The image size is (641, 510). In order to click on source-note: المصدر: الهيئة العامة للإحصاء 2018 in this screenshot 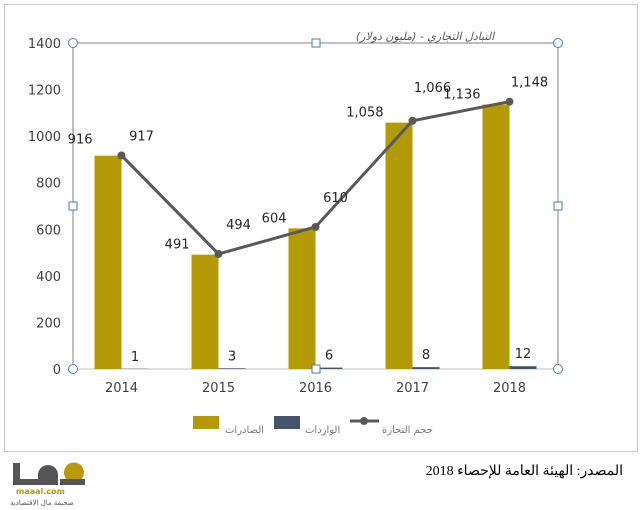, I will do `click(524, 471)`.